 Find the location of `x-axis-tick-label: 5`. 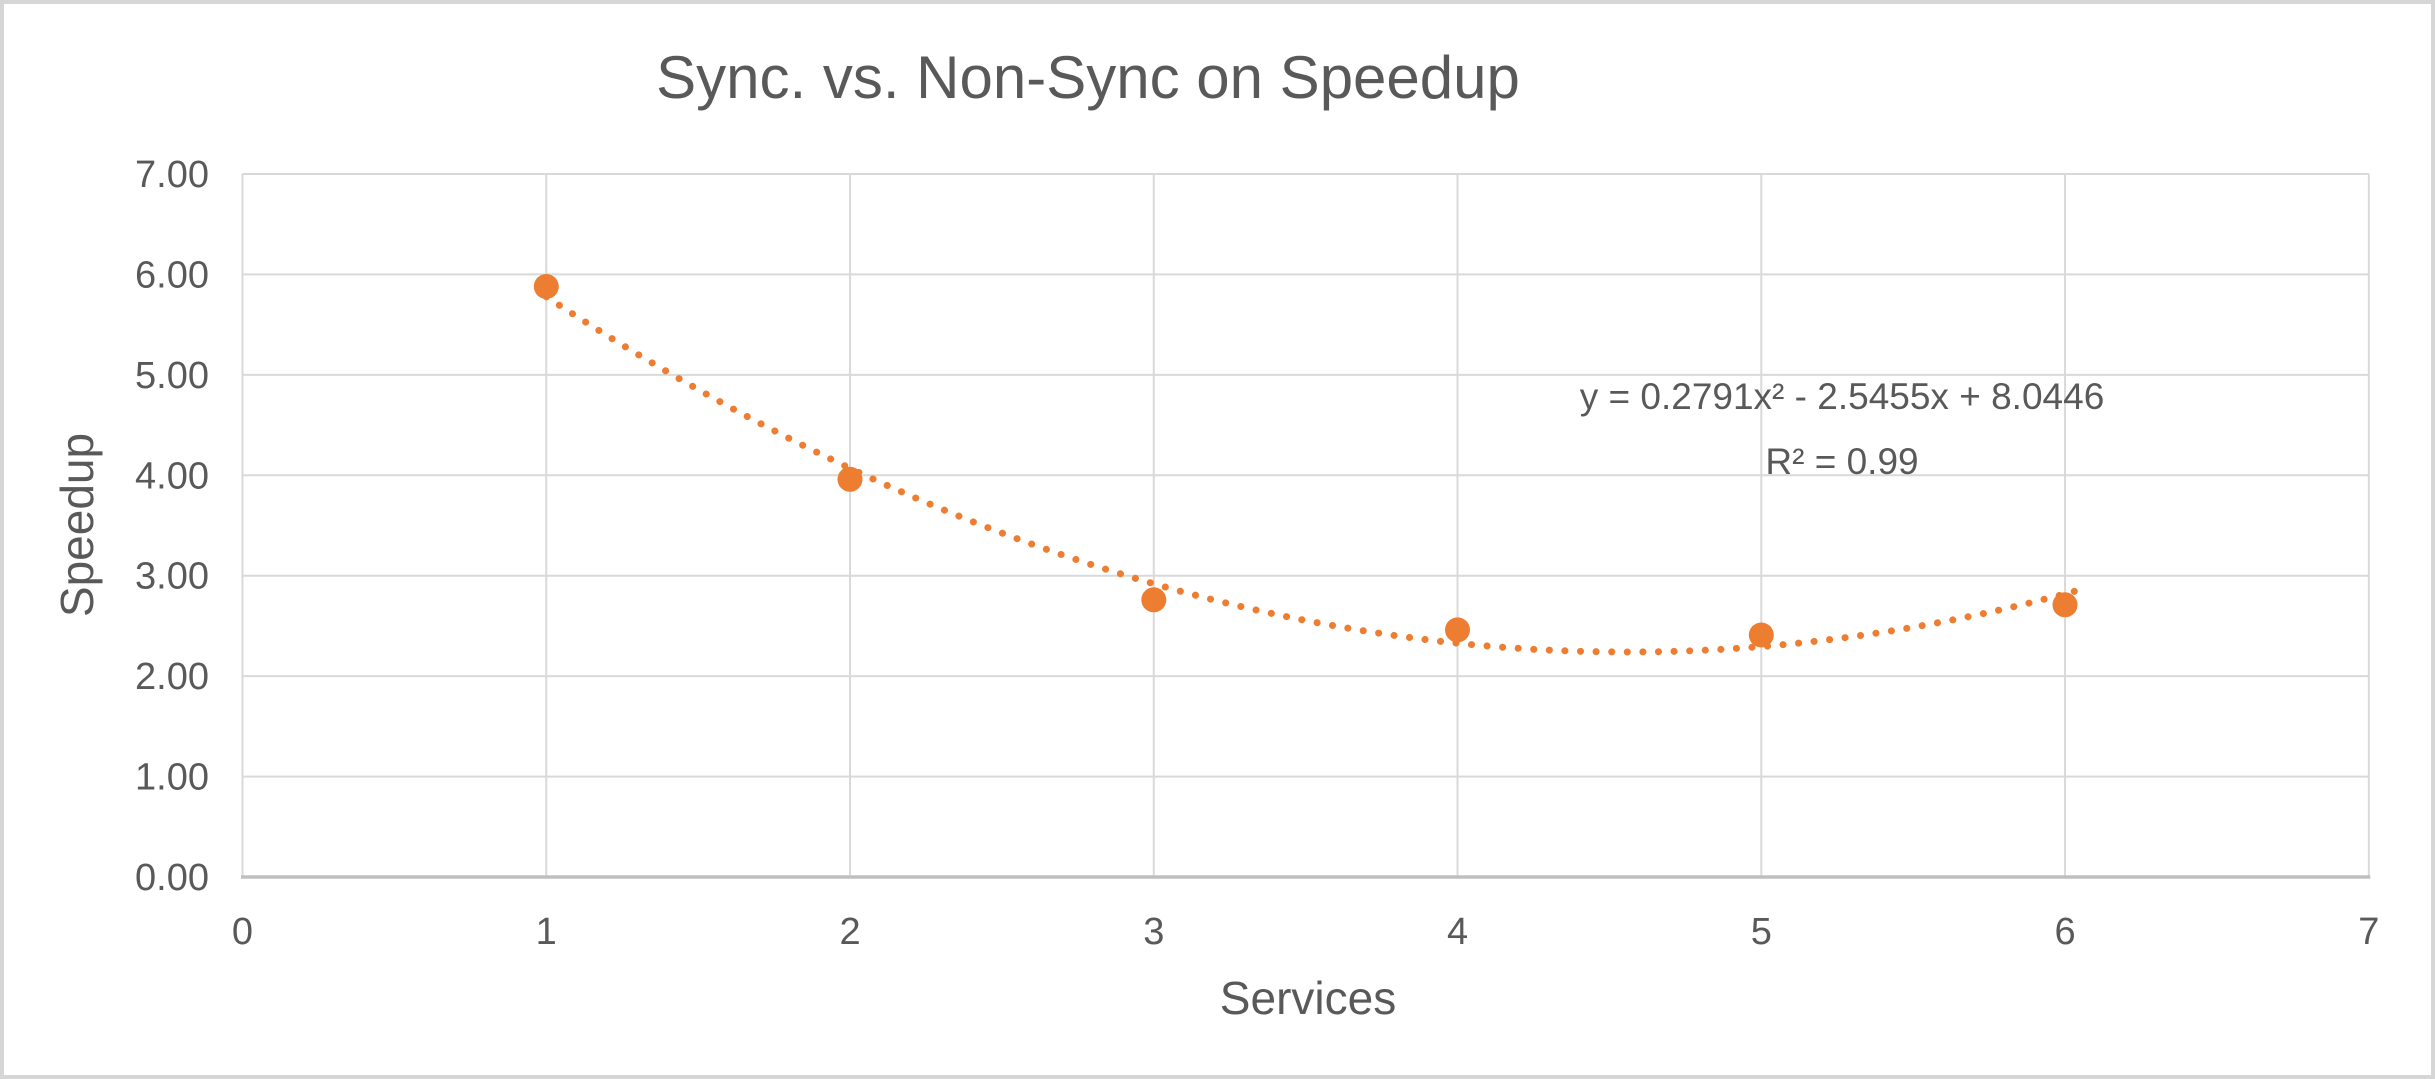

x-axis-tick-label: 5 is located at coordinates (1761, 932).